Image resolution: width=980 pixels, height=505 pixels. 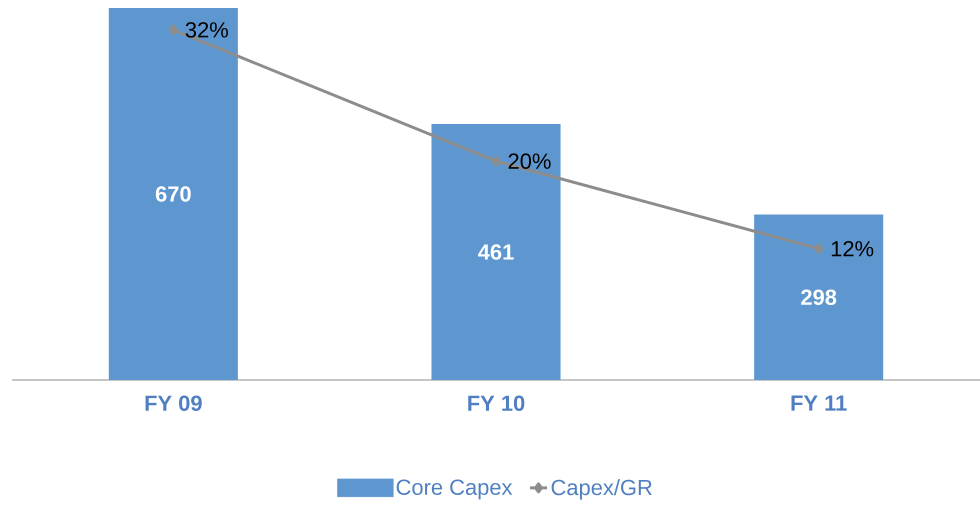 I want to click on data-label: 298, so click(x=818, y=297).